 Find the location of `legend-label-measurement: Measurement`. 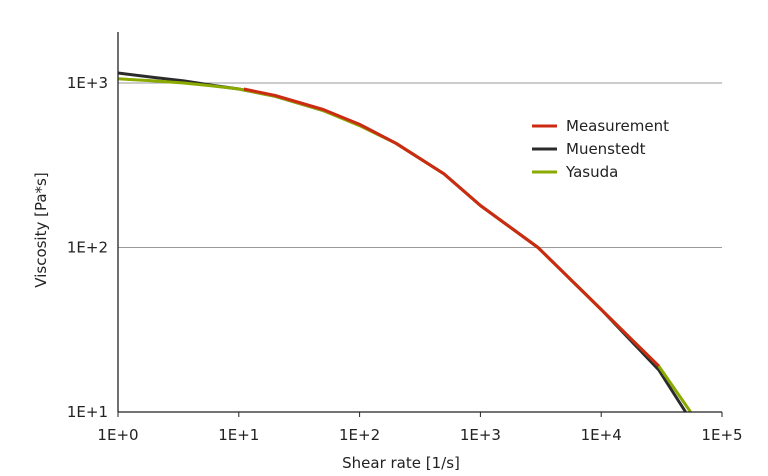

legend-label-measurement: Measurement is located at coordinates (617, 126).